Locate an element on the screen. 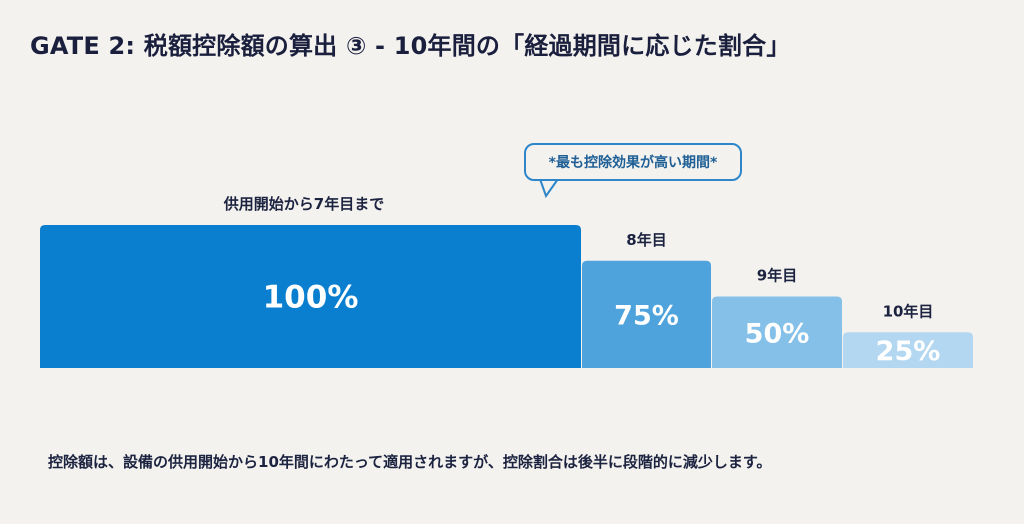 The image size is (1024, 524). callout-pointer is located at coordinates (549, 188).